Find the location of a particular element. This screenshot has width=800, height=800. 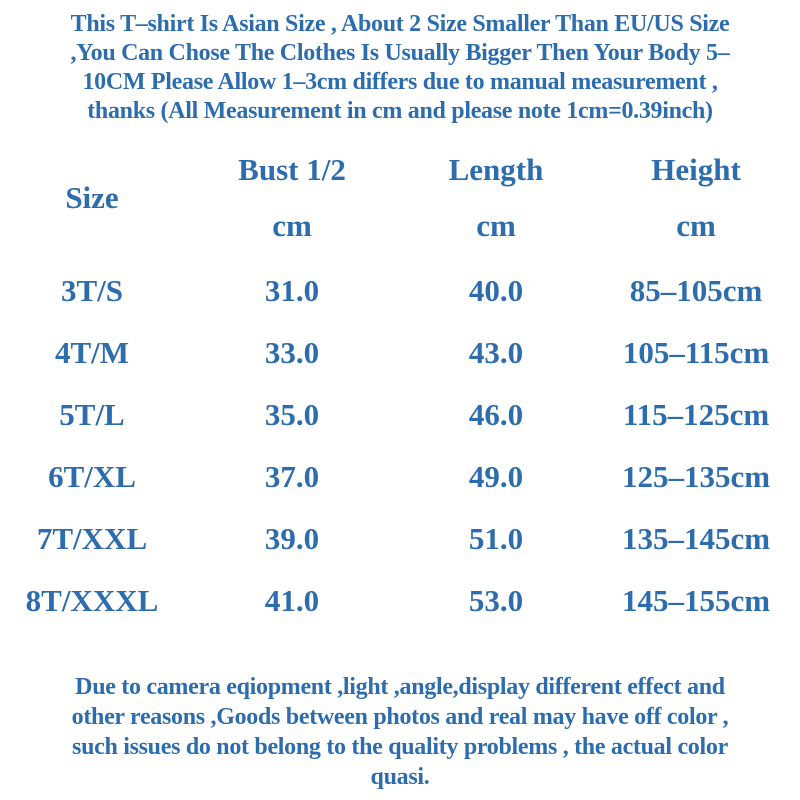

col-label-length: Length is located at coordinates (496, 169).